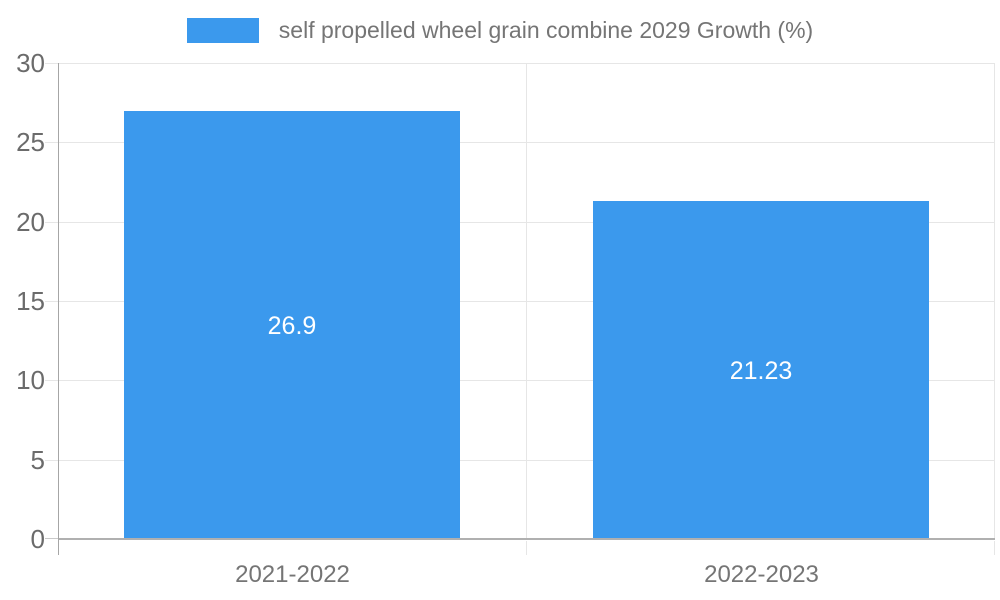 Image resolution: width=1000 pixels, height=600 pixels. What do you see at coordinates (30, 380) in the screenshot?
I see `y-axis-label-10: 10` at bounding box center [30, 380].